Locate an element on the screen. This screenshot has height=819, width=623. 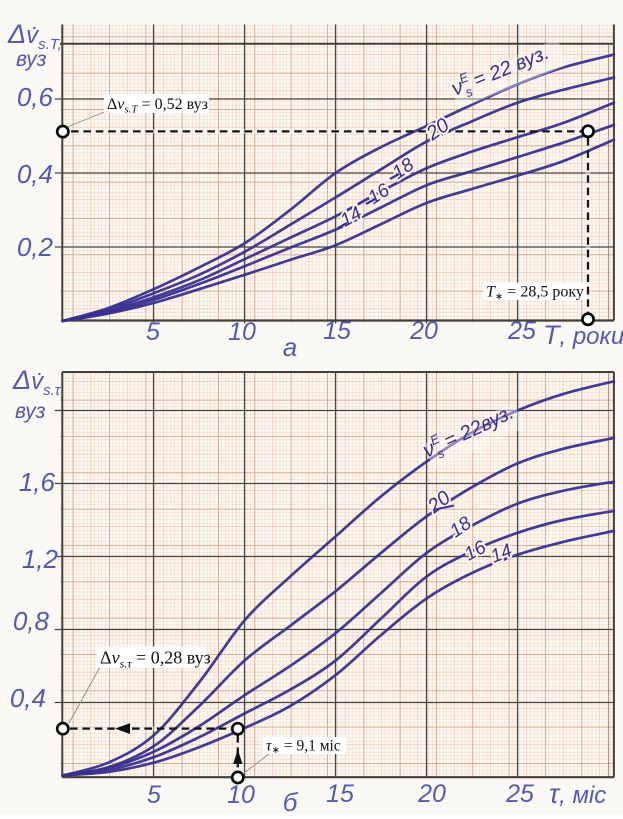
svg-text: 0,6 is located at coordinates (35, 97).